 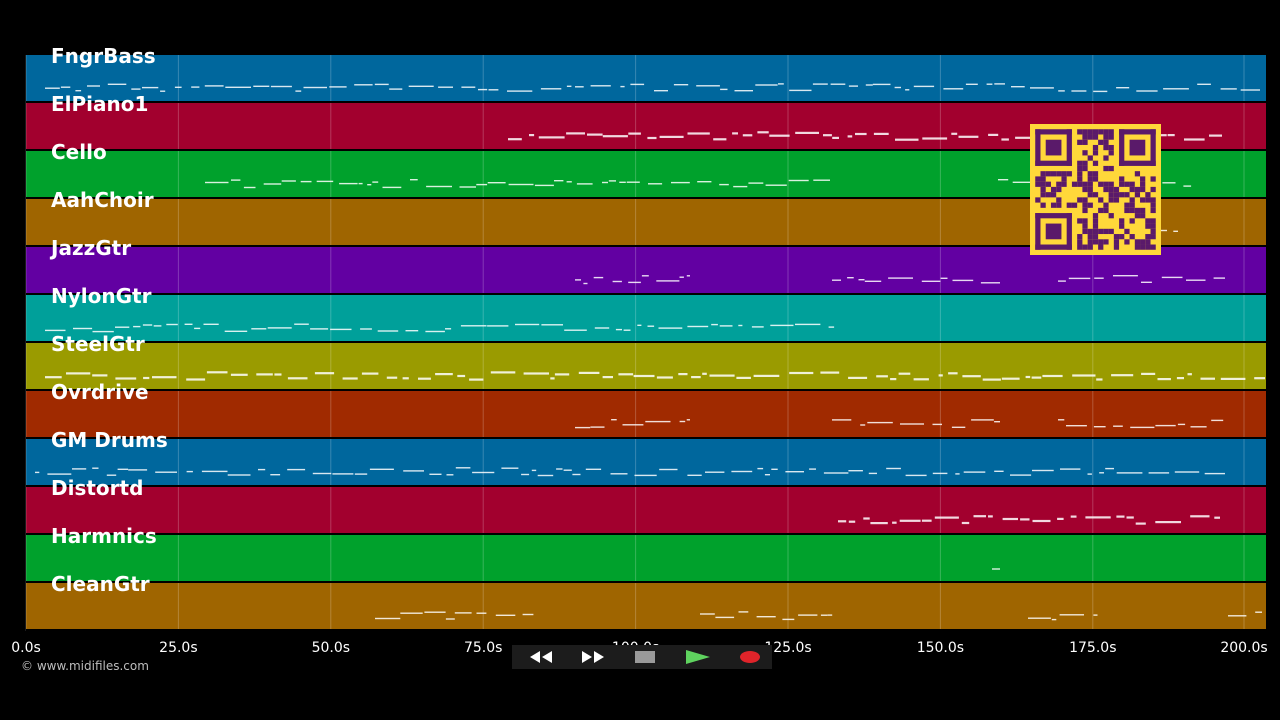 I want to click on play-button, so click(x=698, y=657).